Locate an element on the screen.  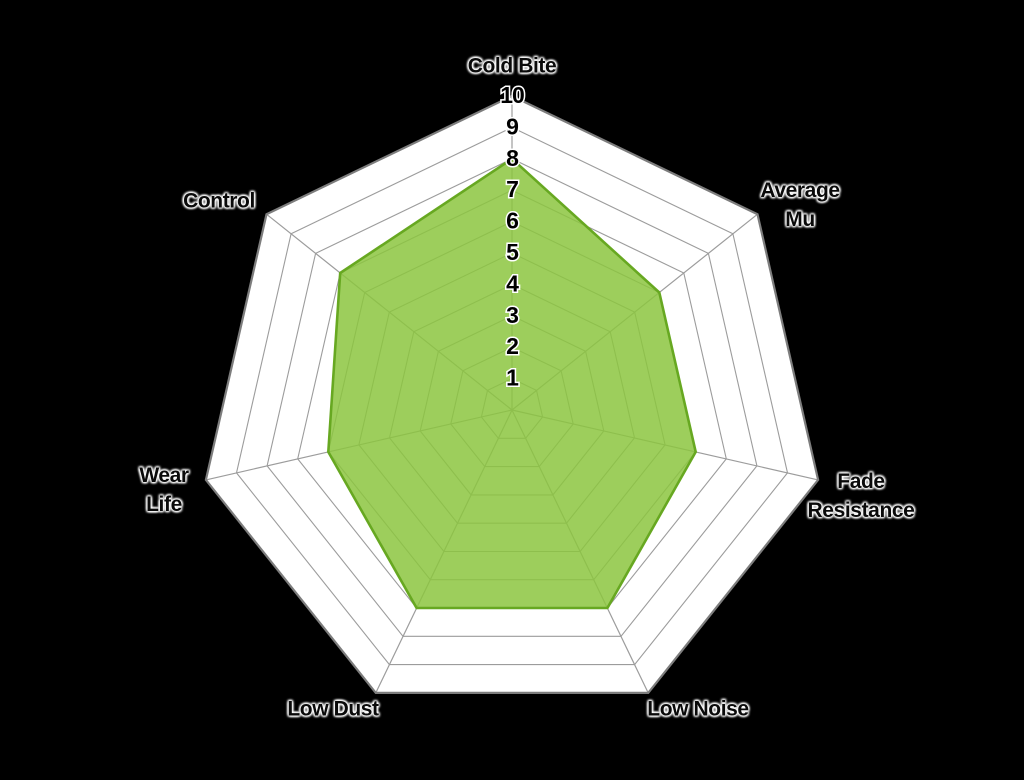
tick-label: 5 is located at coordinates (512, 252).